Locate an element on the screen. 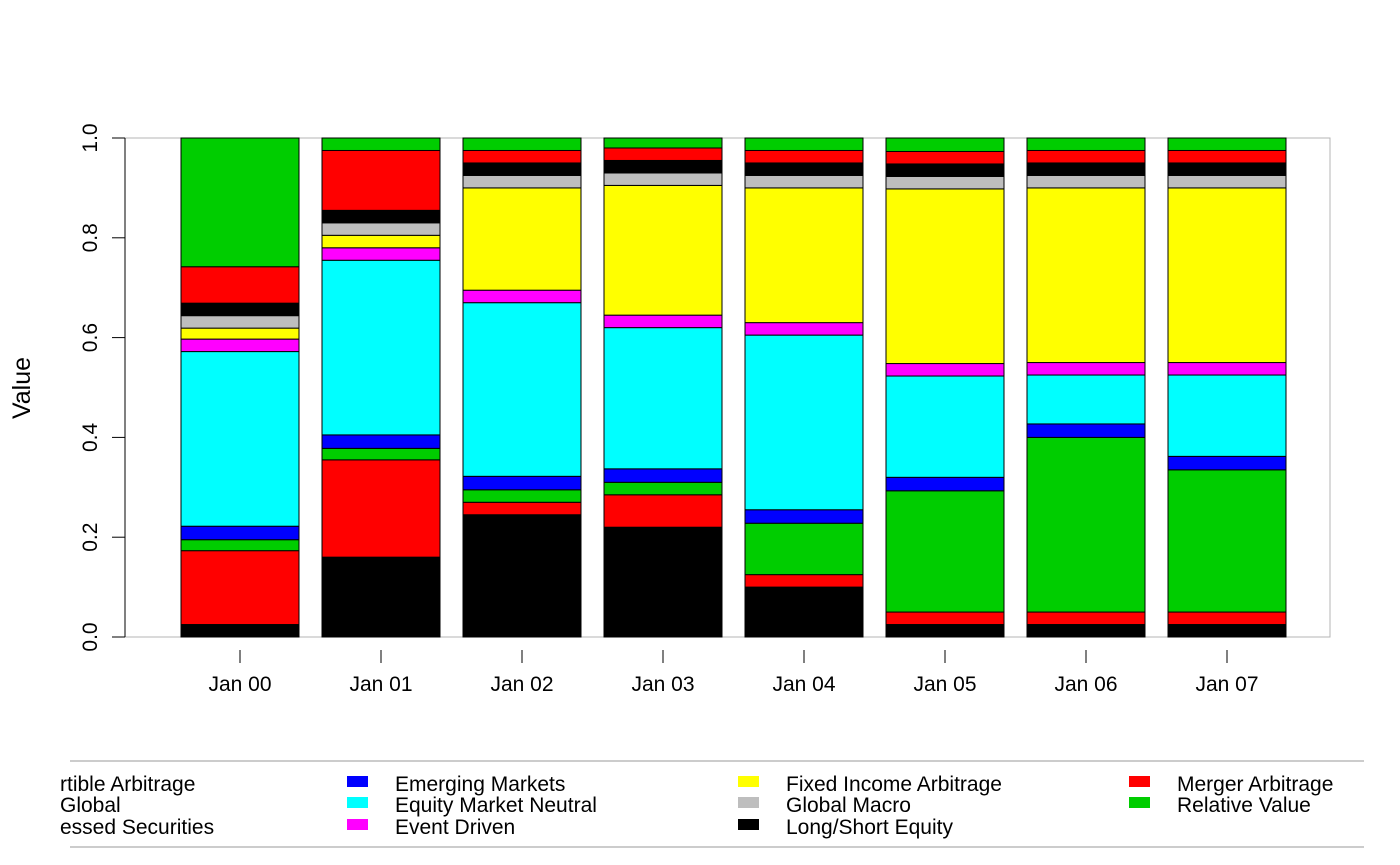 Image resolution: width=1400 pixels, height=865 pixels. bar-segment-jan-00-distressed-securities is located at coordinates (240, 545).